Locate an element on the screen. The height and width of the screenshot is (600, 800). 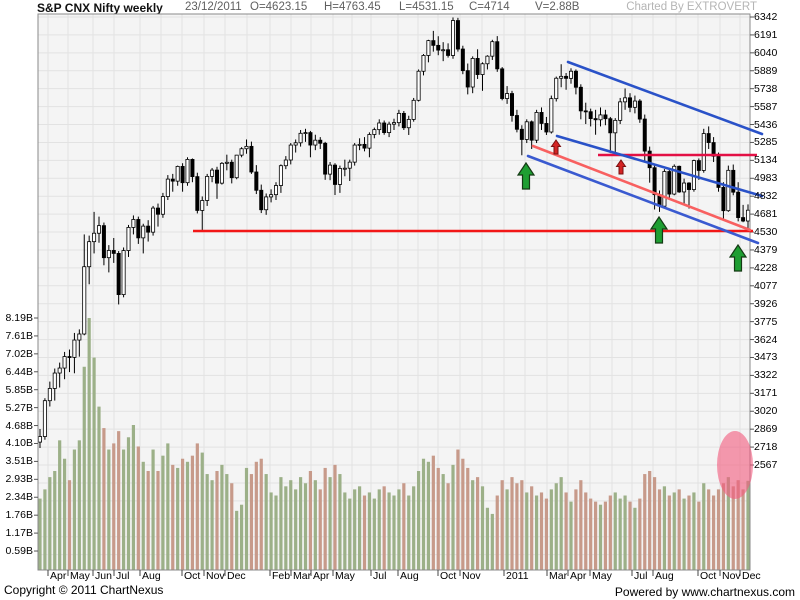
volume-label: 7.61B is located at coordinates (19, 335).